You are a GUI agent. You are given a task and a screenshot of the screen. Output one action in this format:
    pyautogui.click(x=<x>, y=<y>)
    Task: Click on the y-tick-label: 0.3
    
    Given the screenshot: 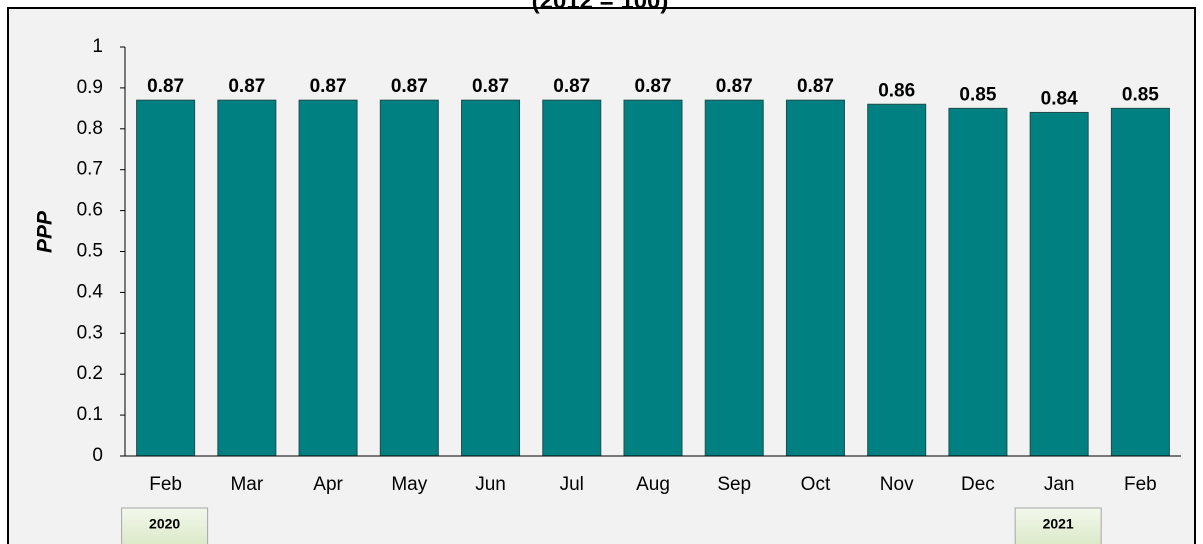 What is the action you would take?
    pyautogui.click(x=90, y=332)
    